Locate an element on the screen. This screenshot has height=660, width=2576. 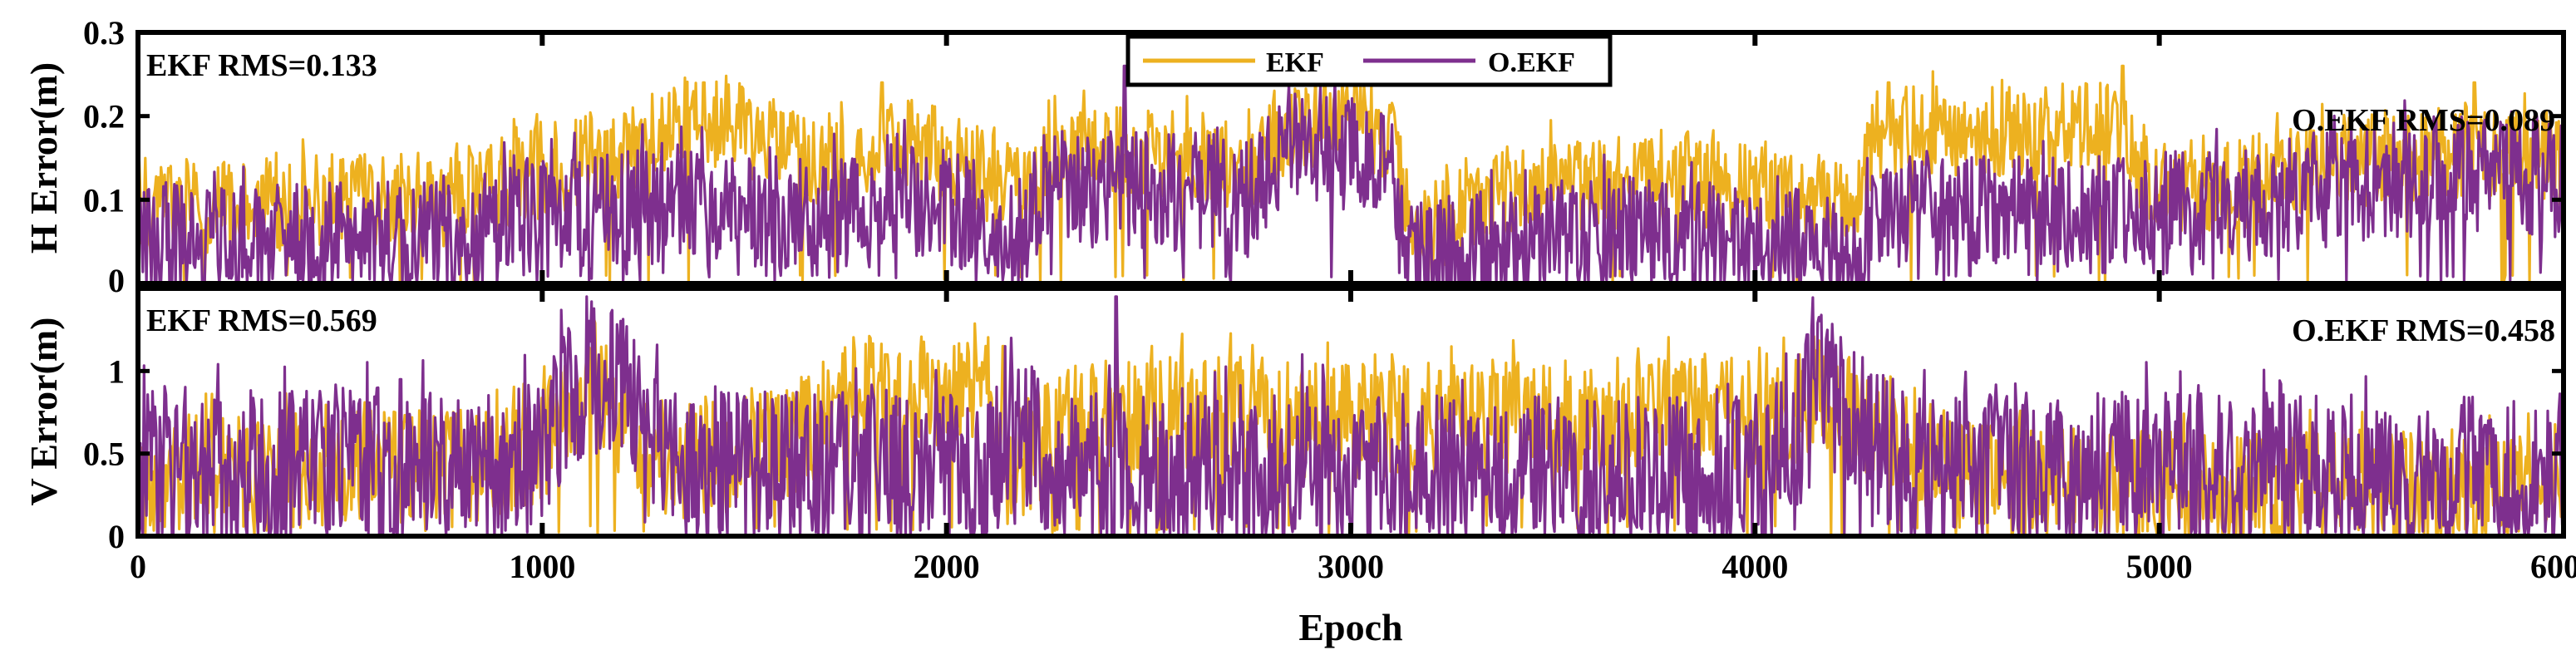
v-error-y-tick-label: 0.5 is located at coordinates (104, 455).